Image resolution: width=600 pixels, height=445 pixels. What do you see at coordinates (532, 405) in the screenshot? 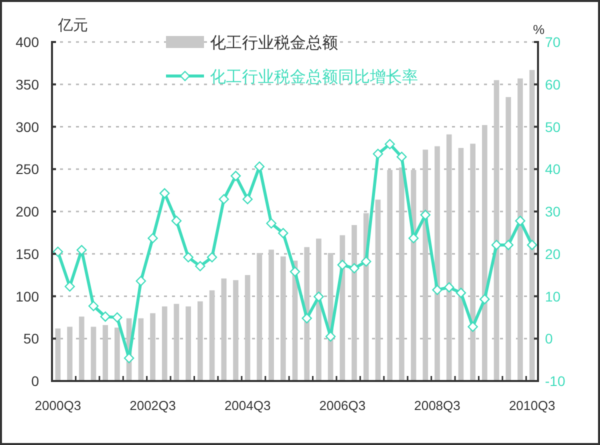
I see `x-tick-label: 2010Q3` at bounding box center [532, 405].